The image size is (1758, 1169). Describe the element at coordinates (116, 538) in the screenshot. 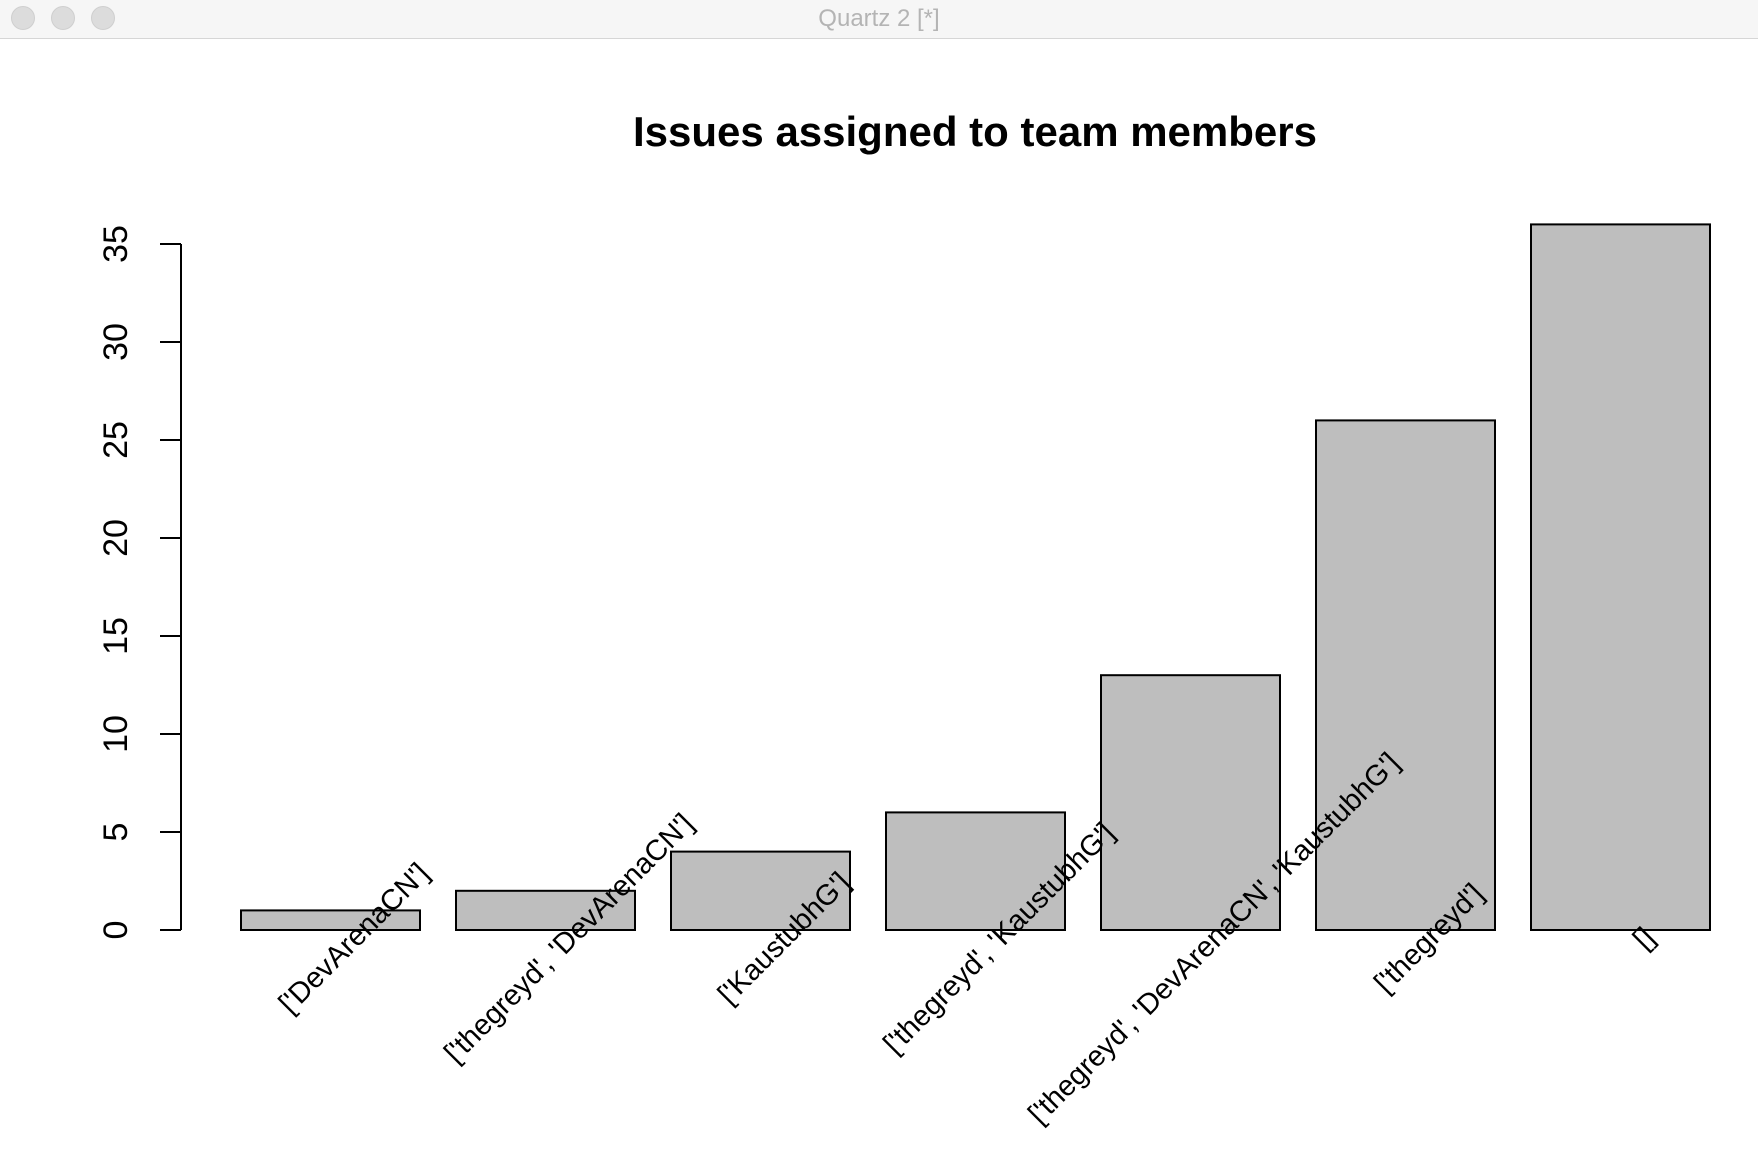

I see `y-tick-label: 20` at that location.